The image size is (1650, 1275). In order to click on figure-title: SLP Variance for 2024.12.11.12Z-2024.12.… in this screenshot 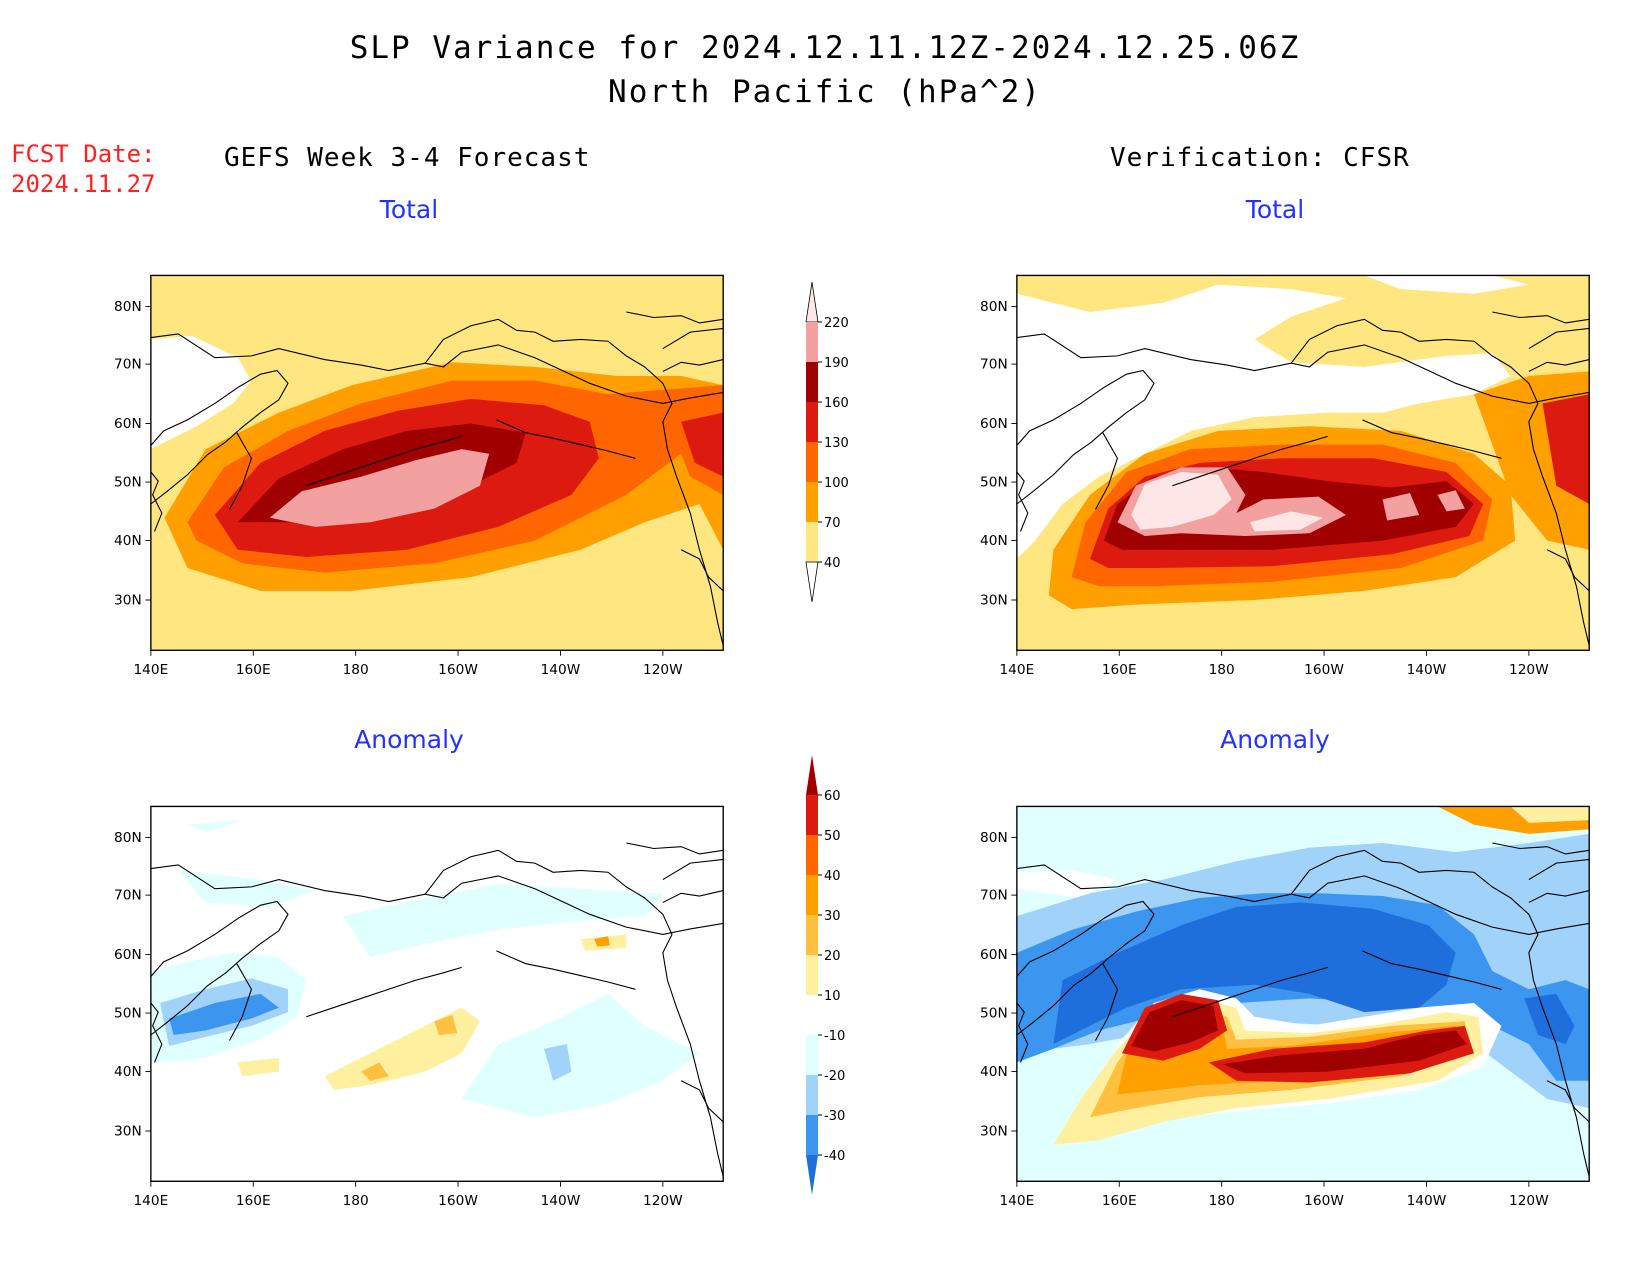, I will do `click(825, 48)`.